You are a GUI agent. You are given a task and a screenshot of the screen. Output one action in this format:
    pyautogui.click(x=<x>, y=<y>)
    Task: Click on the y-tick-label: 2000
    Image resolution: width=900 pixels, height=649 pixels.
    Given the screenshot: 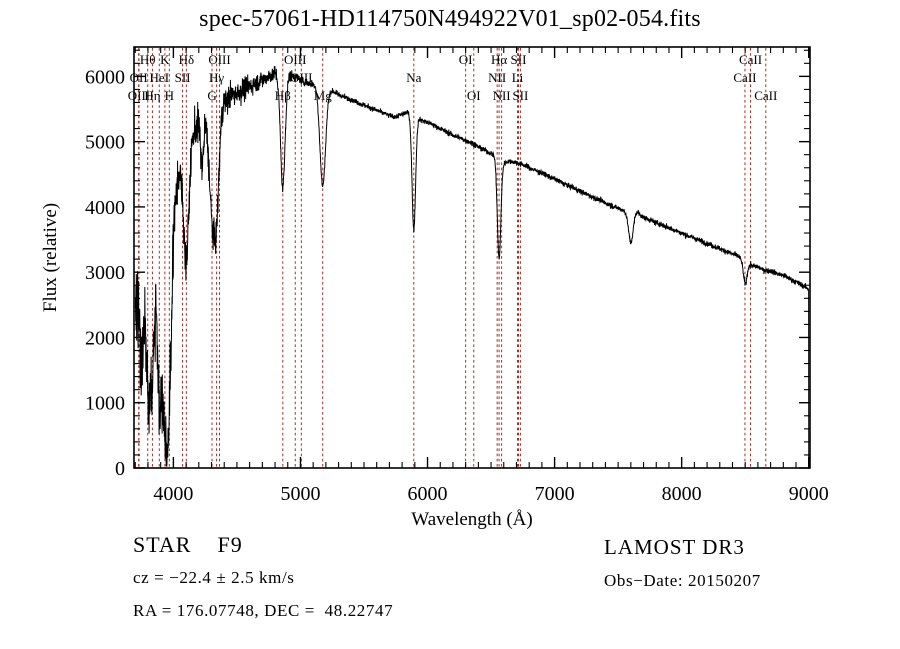 What is the action you would take?
    pyautogui.click(x=105, y=338)
    